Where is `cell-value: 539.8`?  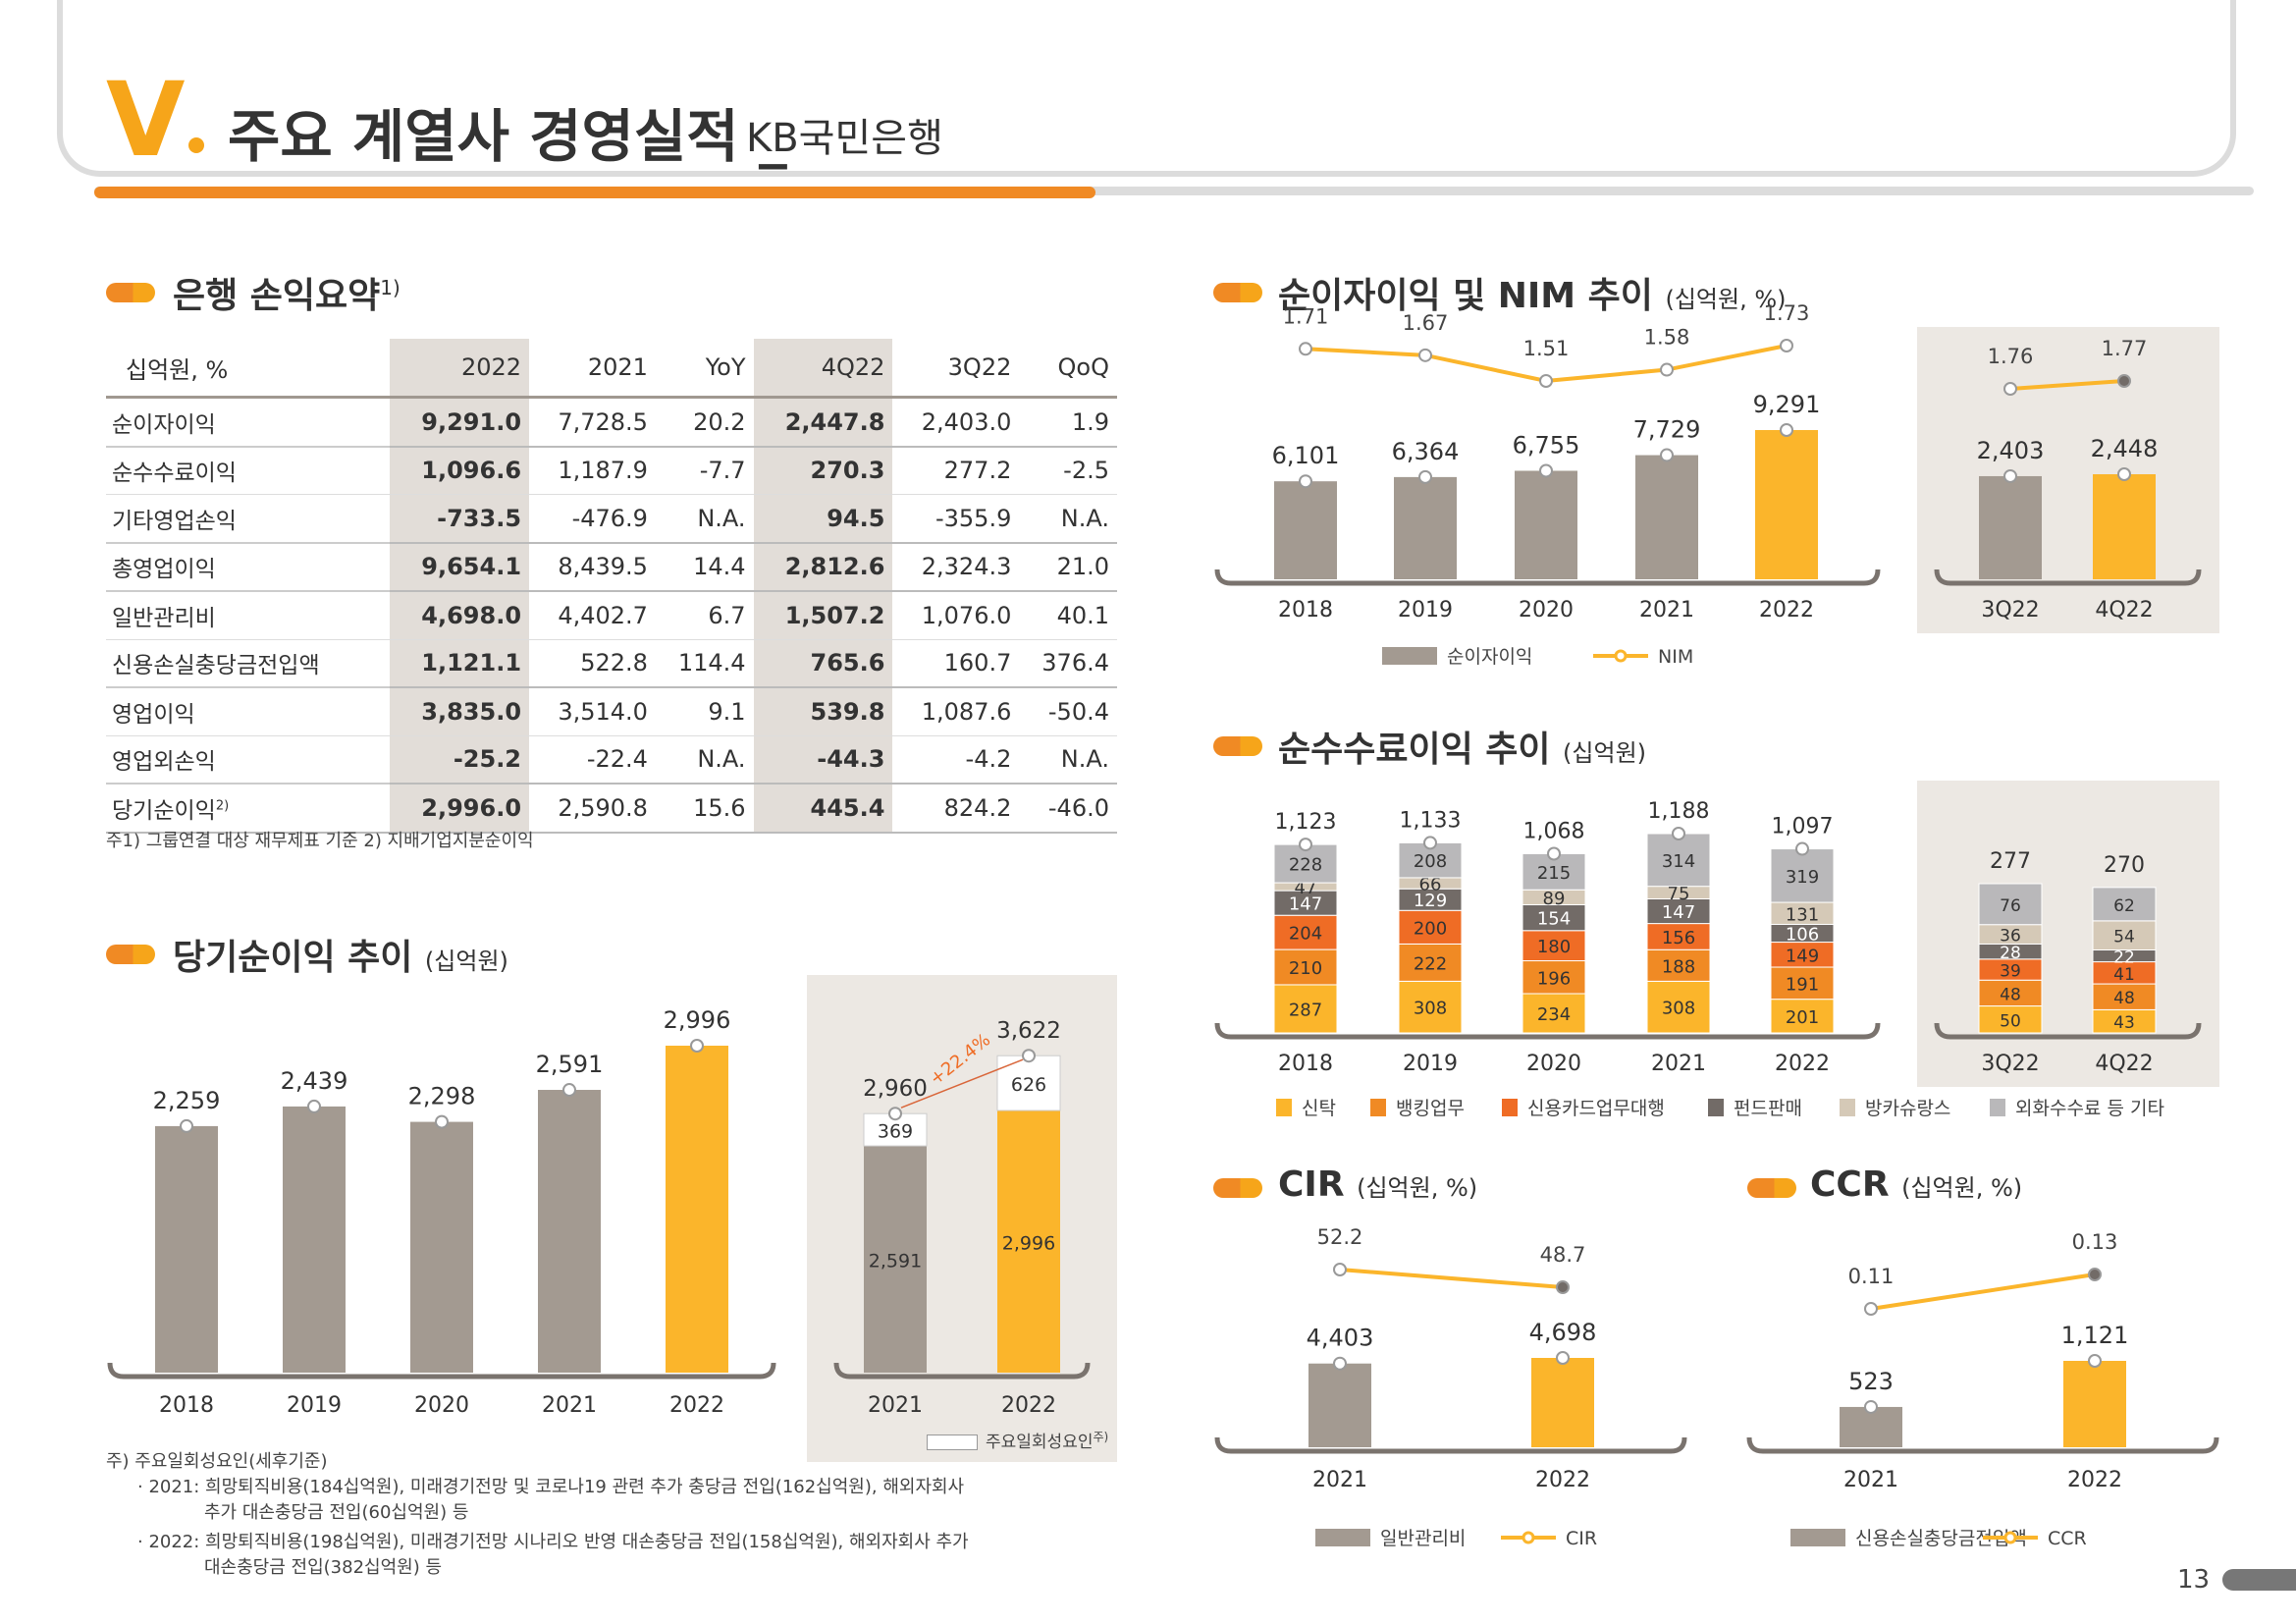
cell-value: 539.8 is located at coordinates (823, 711).